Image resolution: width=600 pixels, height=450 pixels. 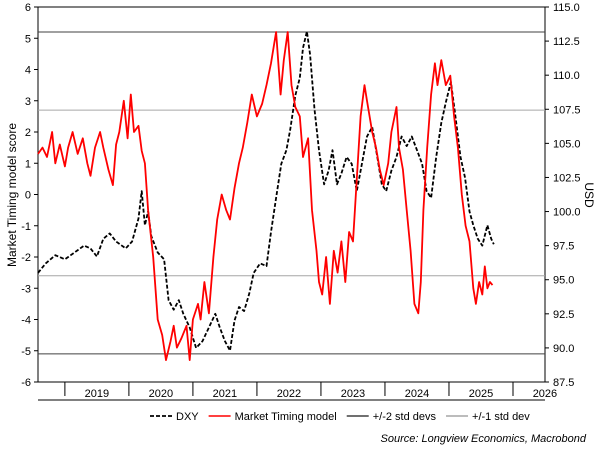 What do you see at coordinates (563, 281) in the screenshot?
I see `y-right-tick-label: 95.0` at bounding box center [563, 281].